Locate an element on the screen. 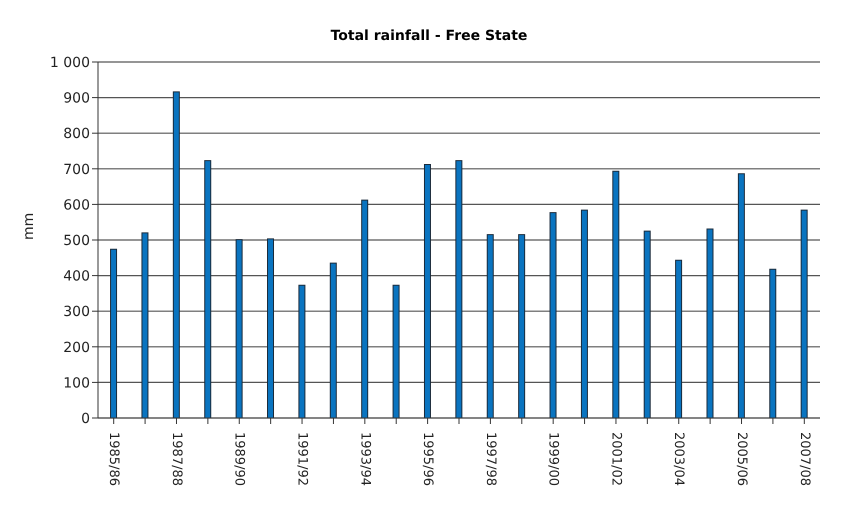  y-tick-label: 1 000 is located at coordinates (70, 62).